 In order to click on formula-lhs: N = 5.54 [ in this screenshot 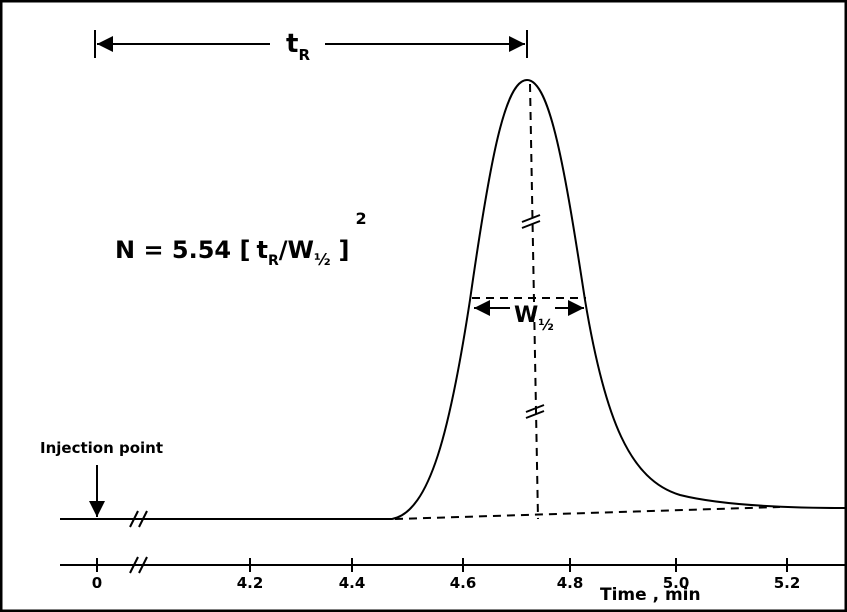, I will do `click(182, 250)`.